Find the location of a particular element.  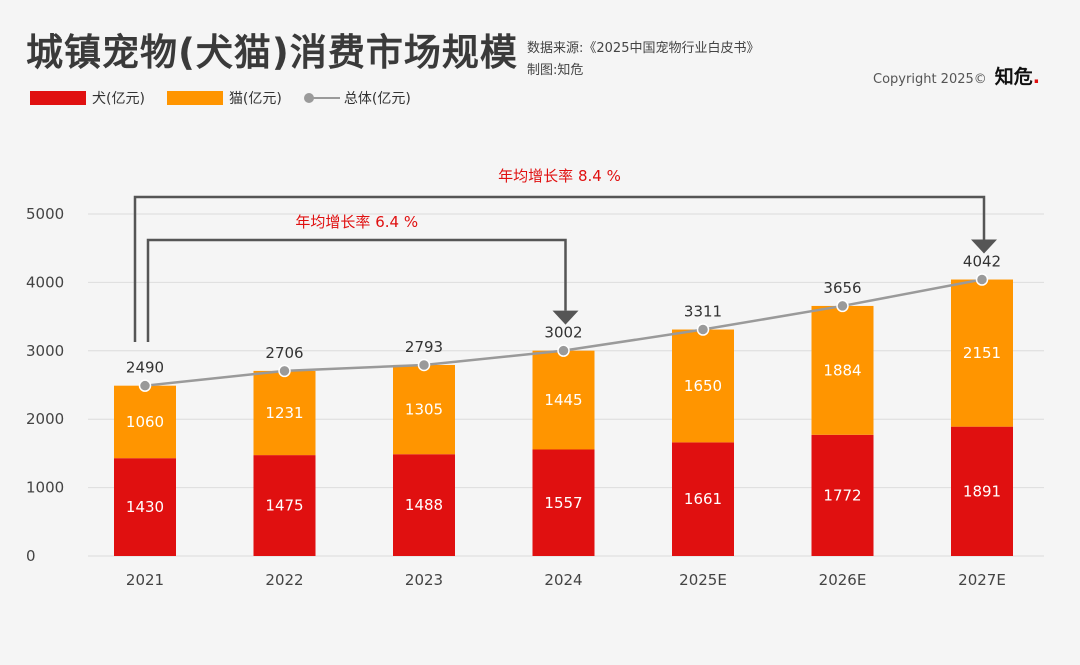

brand-logo: 知危. is located at coordinates (1017, 75).